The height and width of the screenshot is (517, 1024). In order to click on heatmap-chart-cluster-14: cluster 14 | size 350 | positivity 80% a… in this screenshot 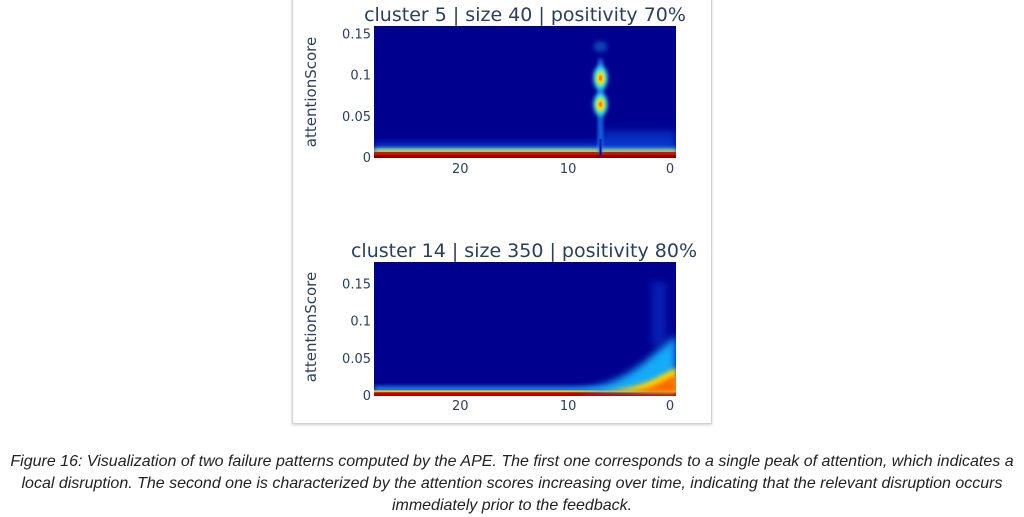, I will do `click(499, 327)`.